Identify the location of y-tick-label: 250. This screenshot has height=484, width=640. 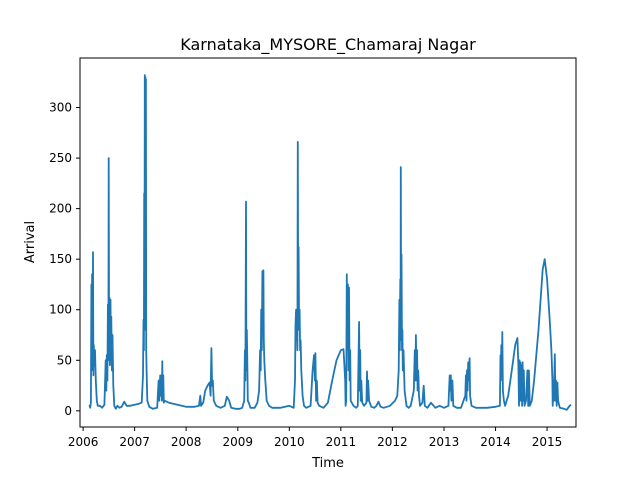
(60, 158).